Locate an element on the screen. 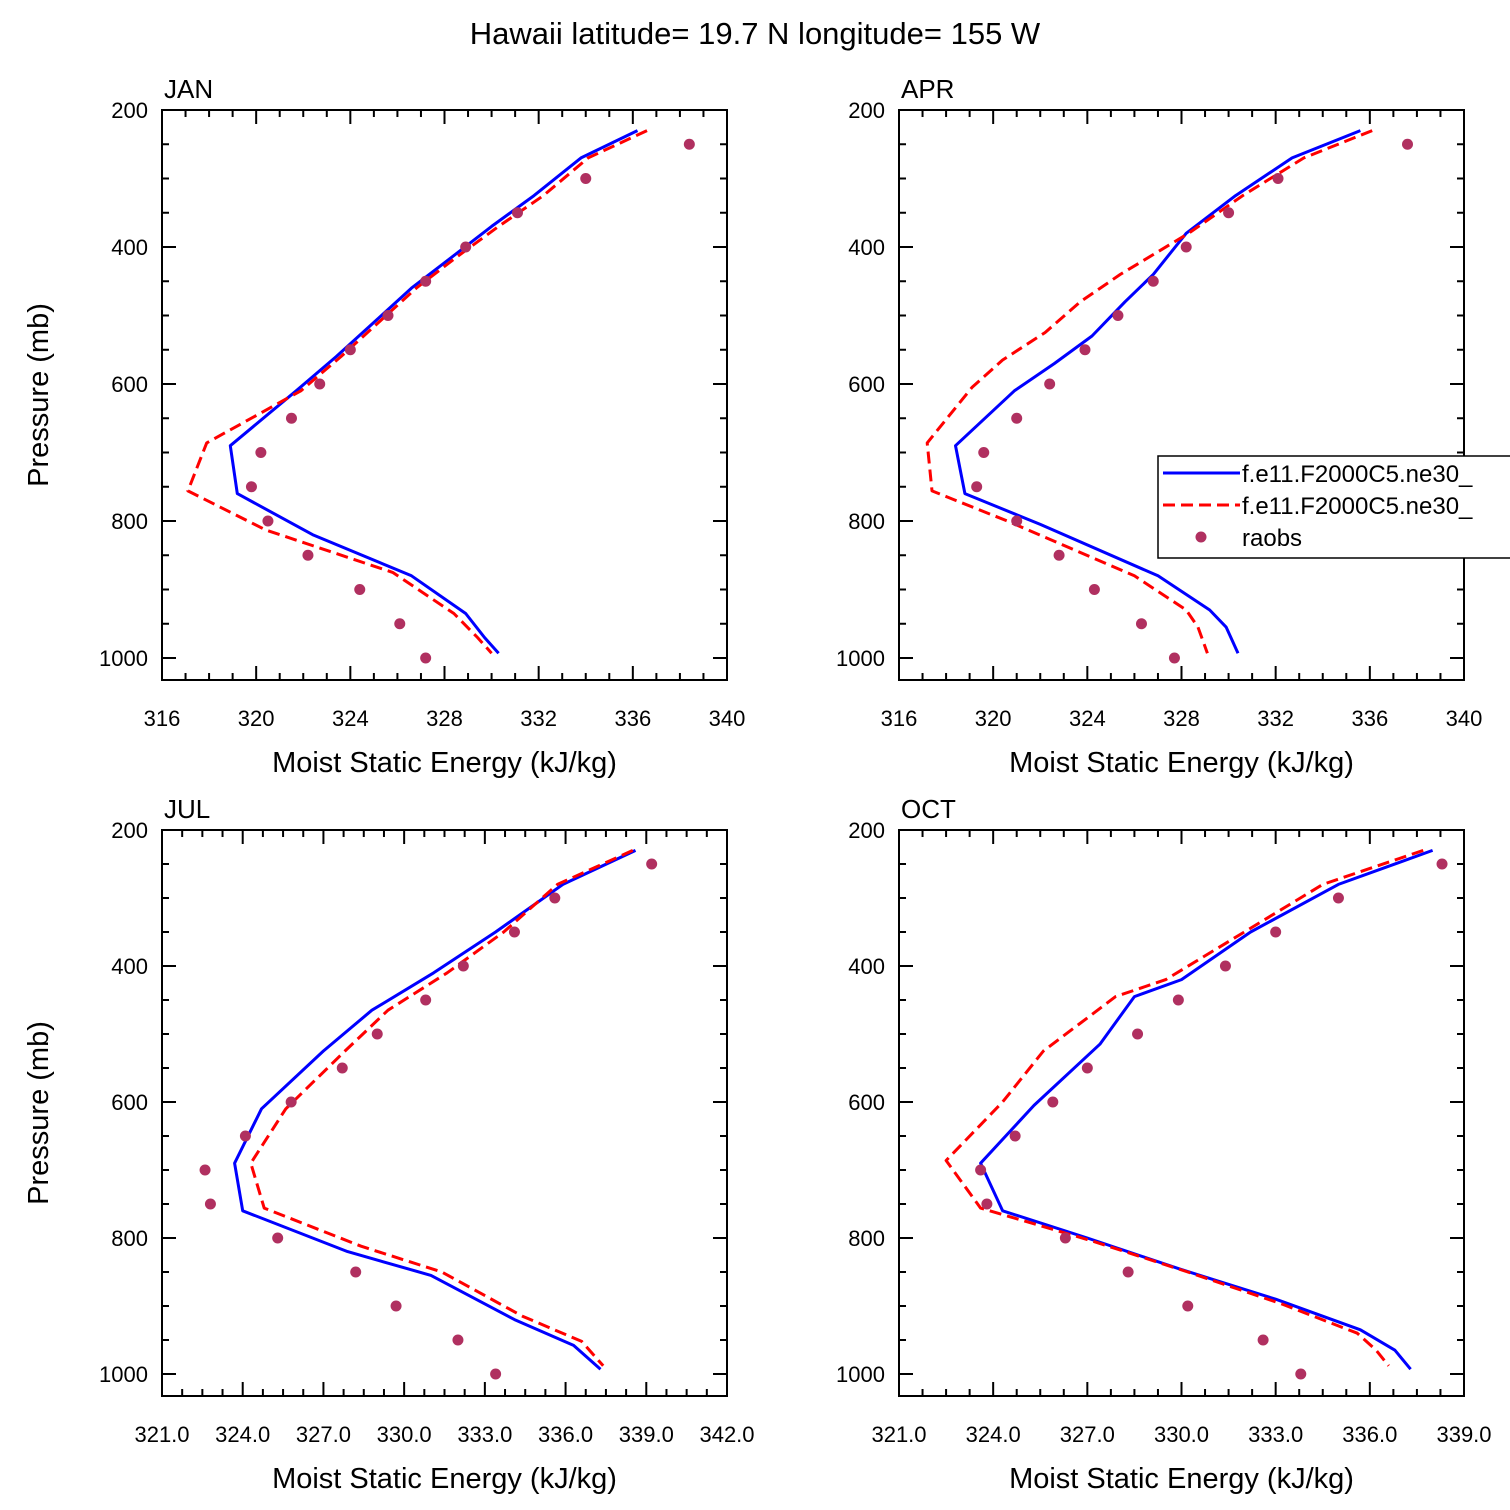  panel-title: OCT is located at coordinates (928, 809).